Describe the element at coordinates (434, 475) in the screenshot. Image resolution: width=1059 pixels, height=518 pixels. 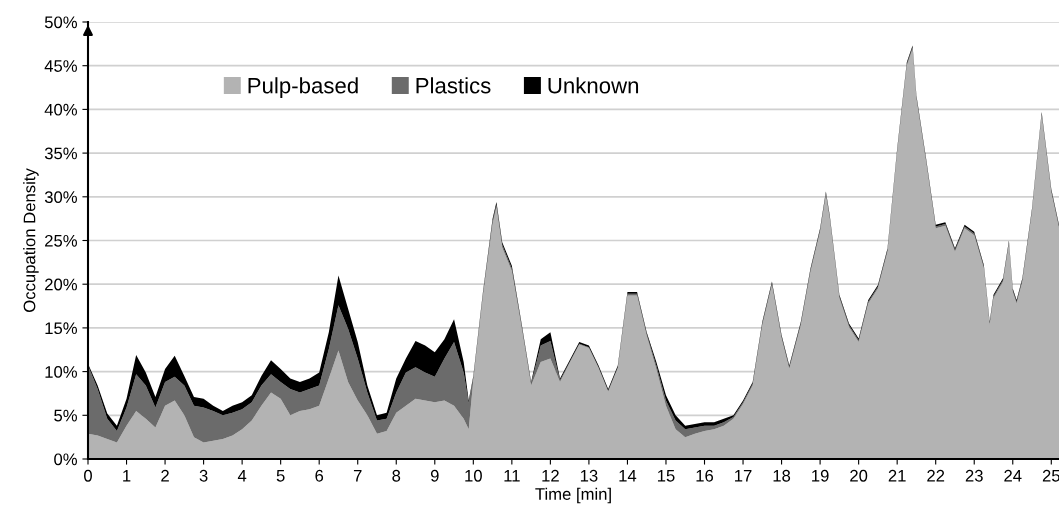
I see `x-tick-label: 9` at that location.